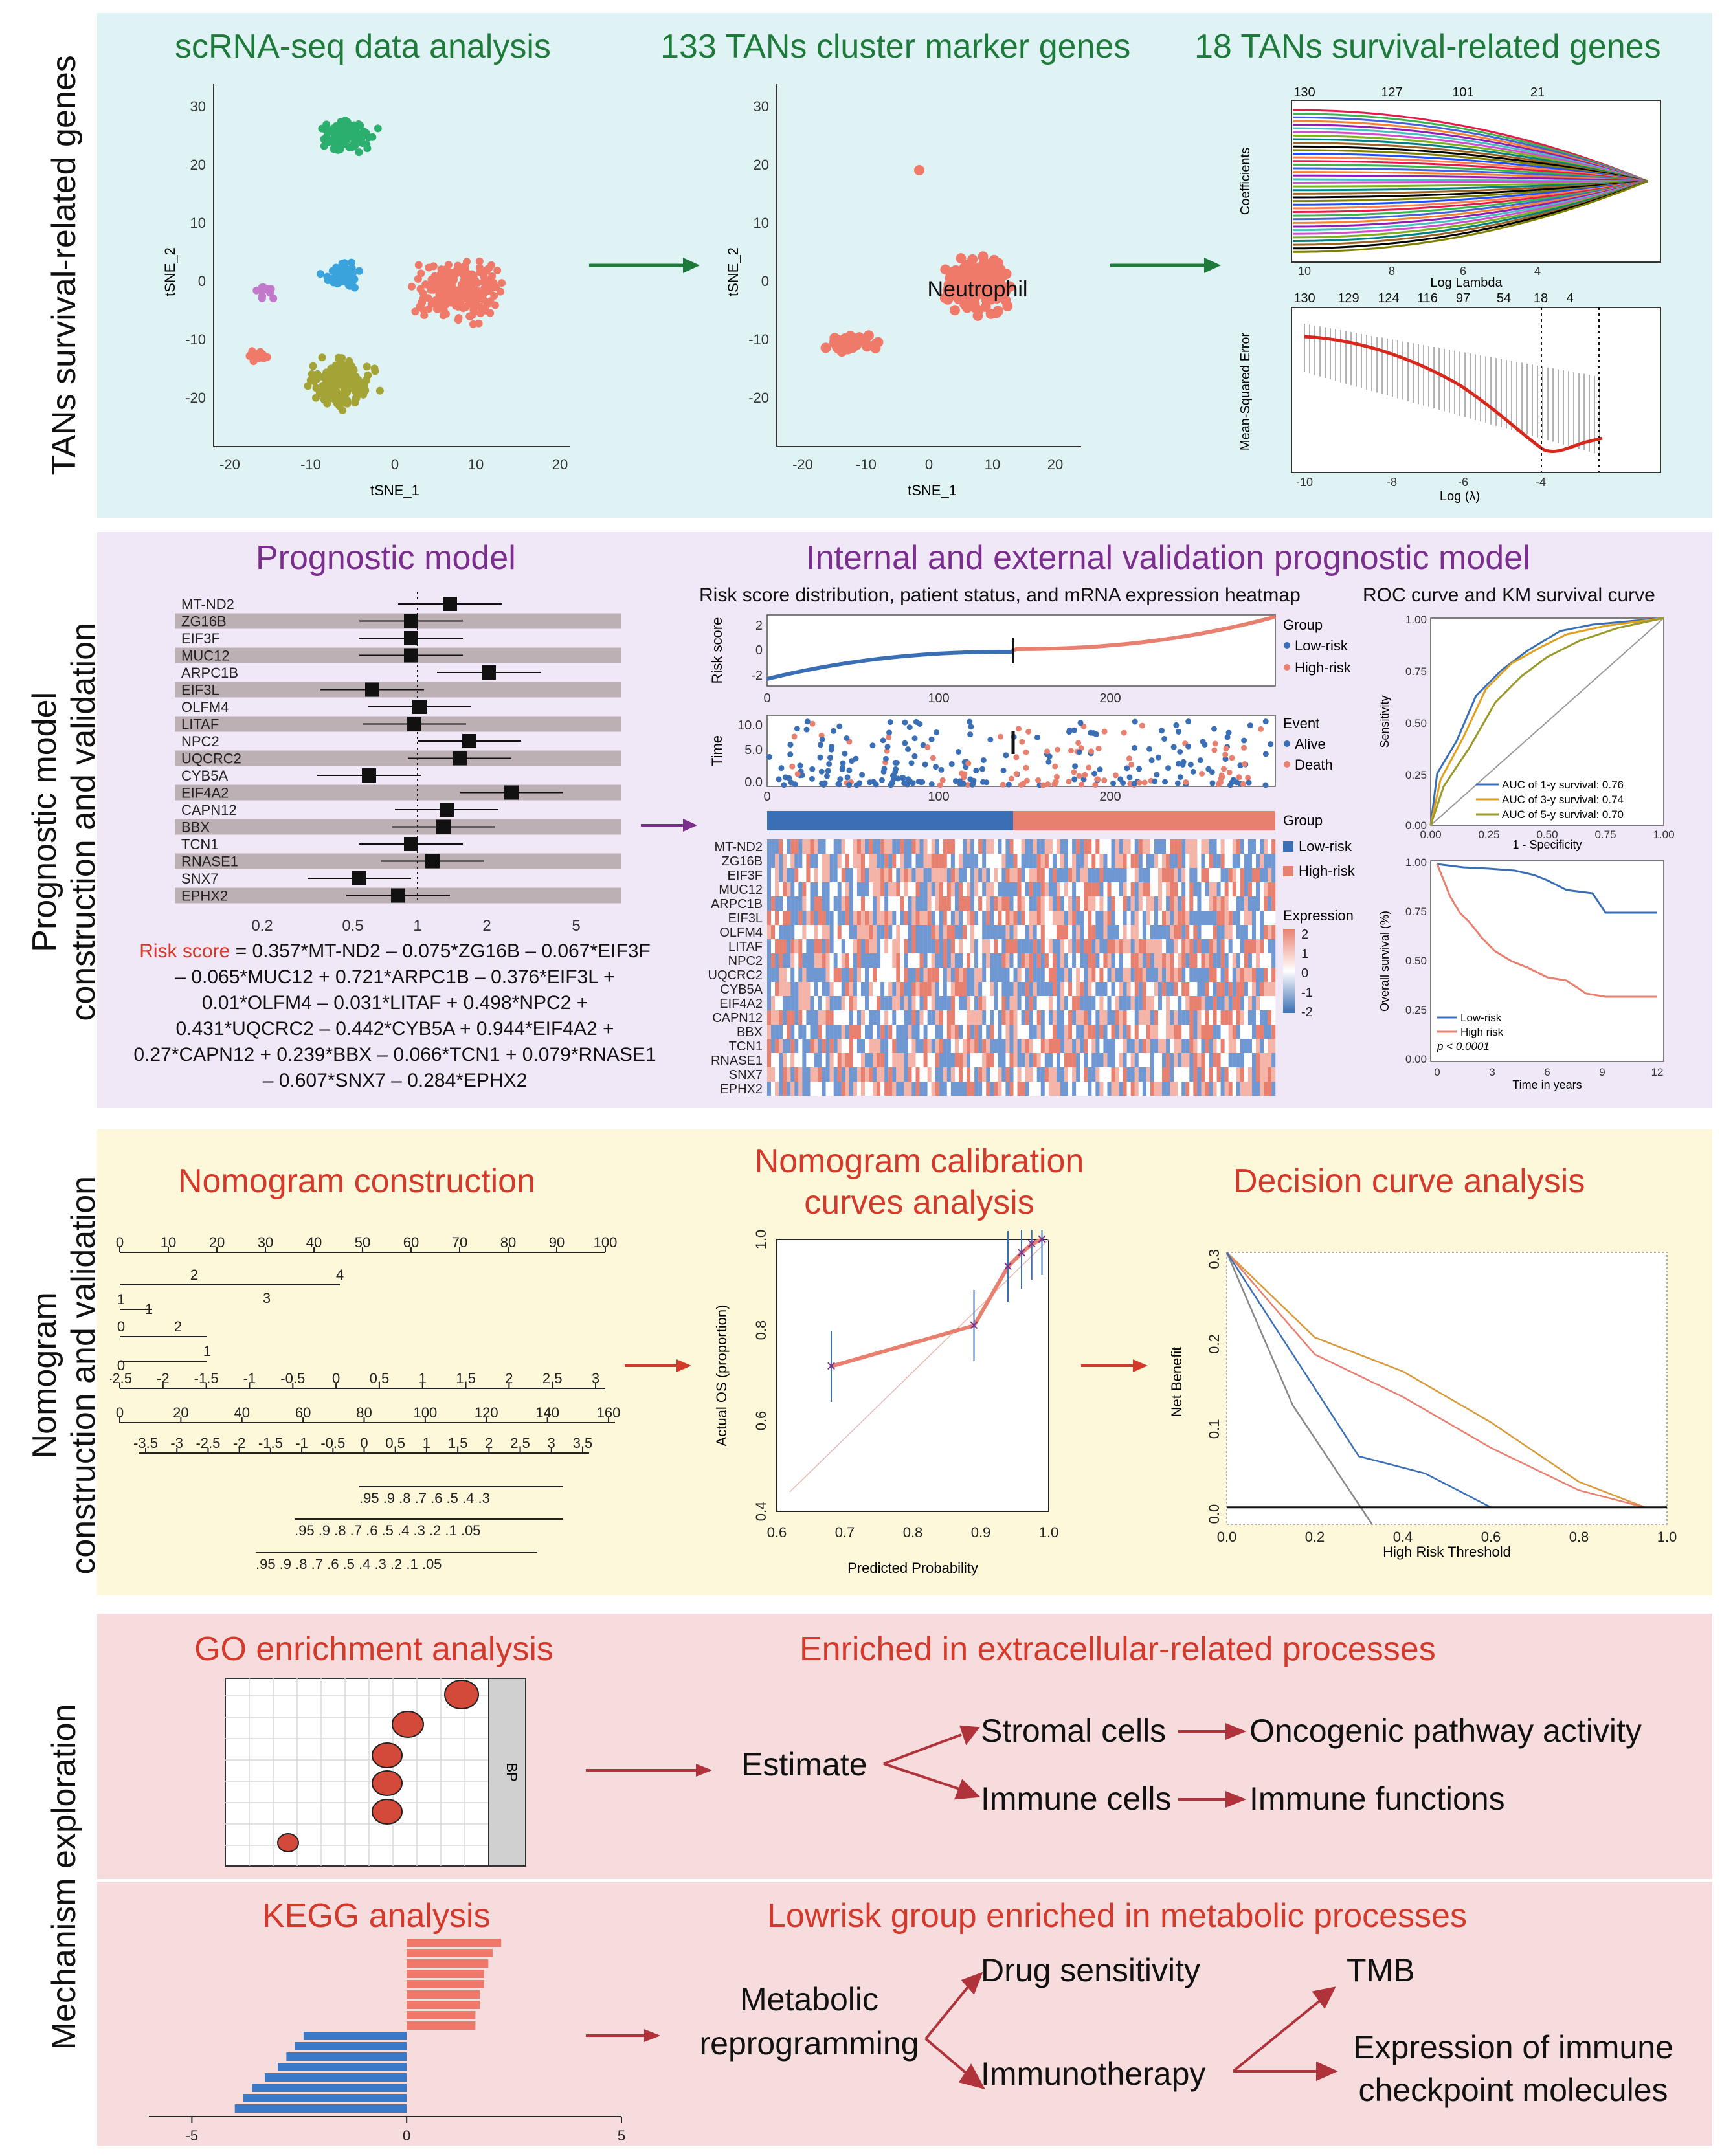 This screenshot has height=2156, width=1722. Describe the element at coordinates (1602, 1072) in the screenshot. I see `svg-text: 9` at that location.